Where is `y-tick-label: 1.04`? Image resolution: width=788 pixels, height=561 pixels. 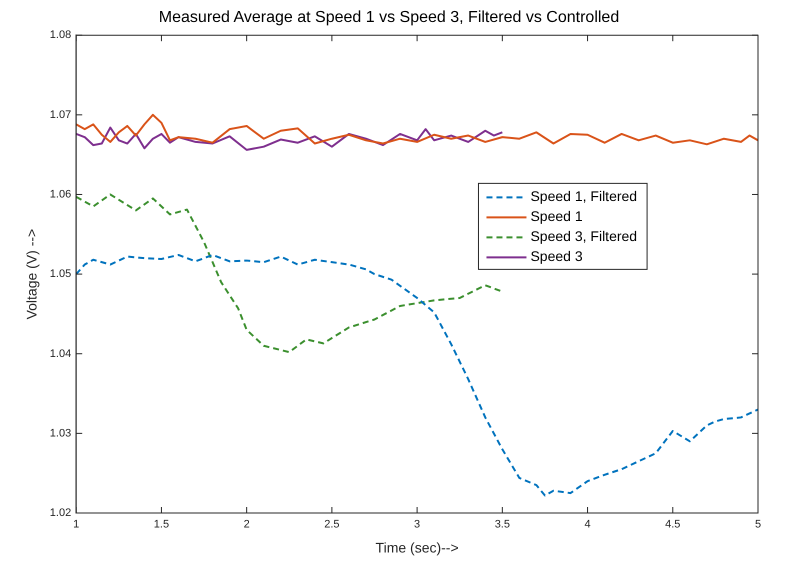 y-tick-label: 1.04 is located at coordinates (61, 354).